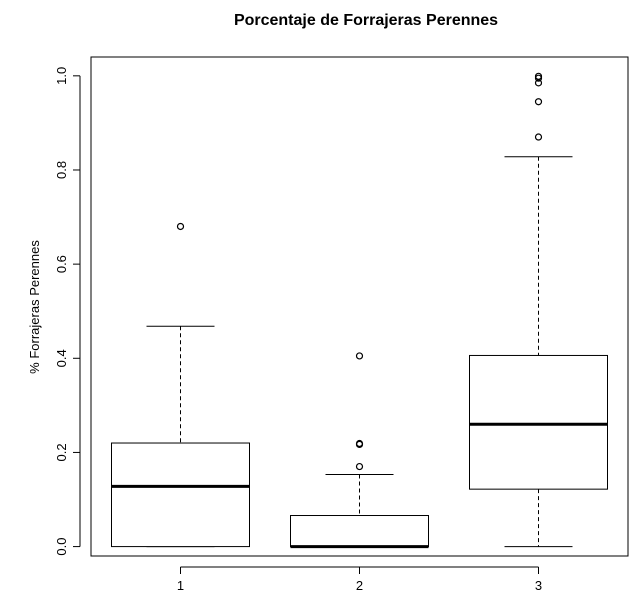 The height and width of the screenshot is (596, 633). Describe the element at coordinates (180, 585) in the screenshot. I see `x-tick-label: 1` at that location.